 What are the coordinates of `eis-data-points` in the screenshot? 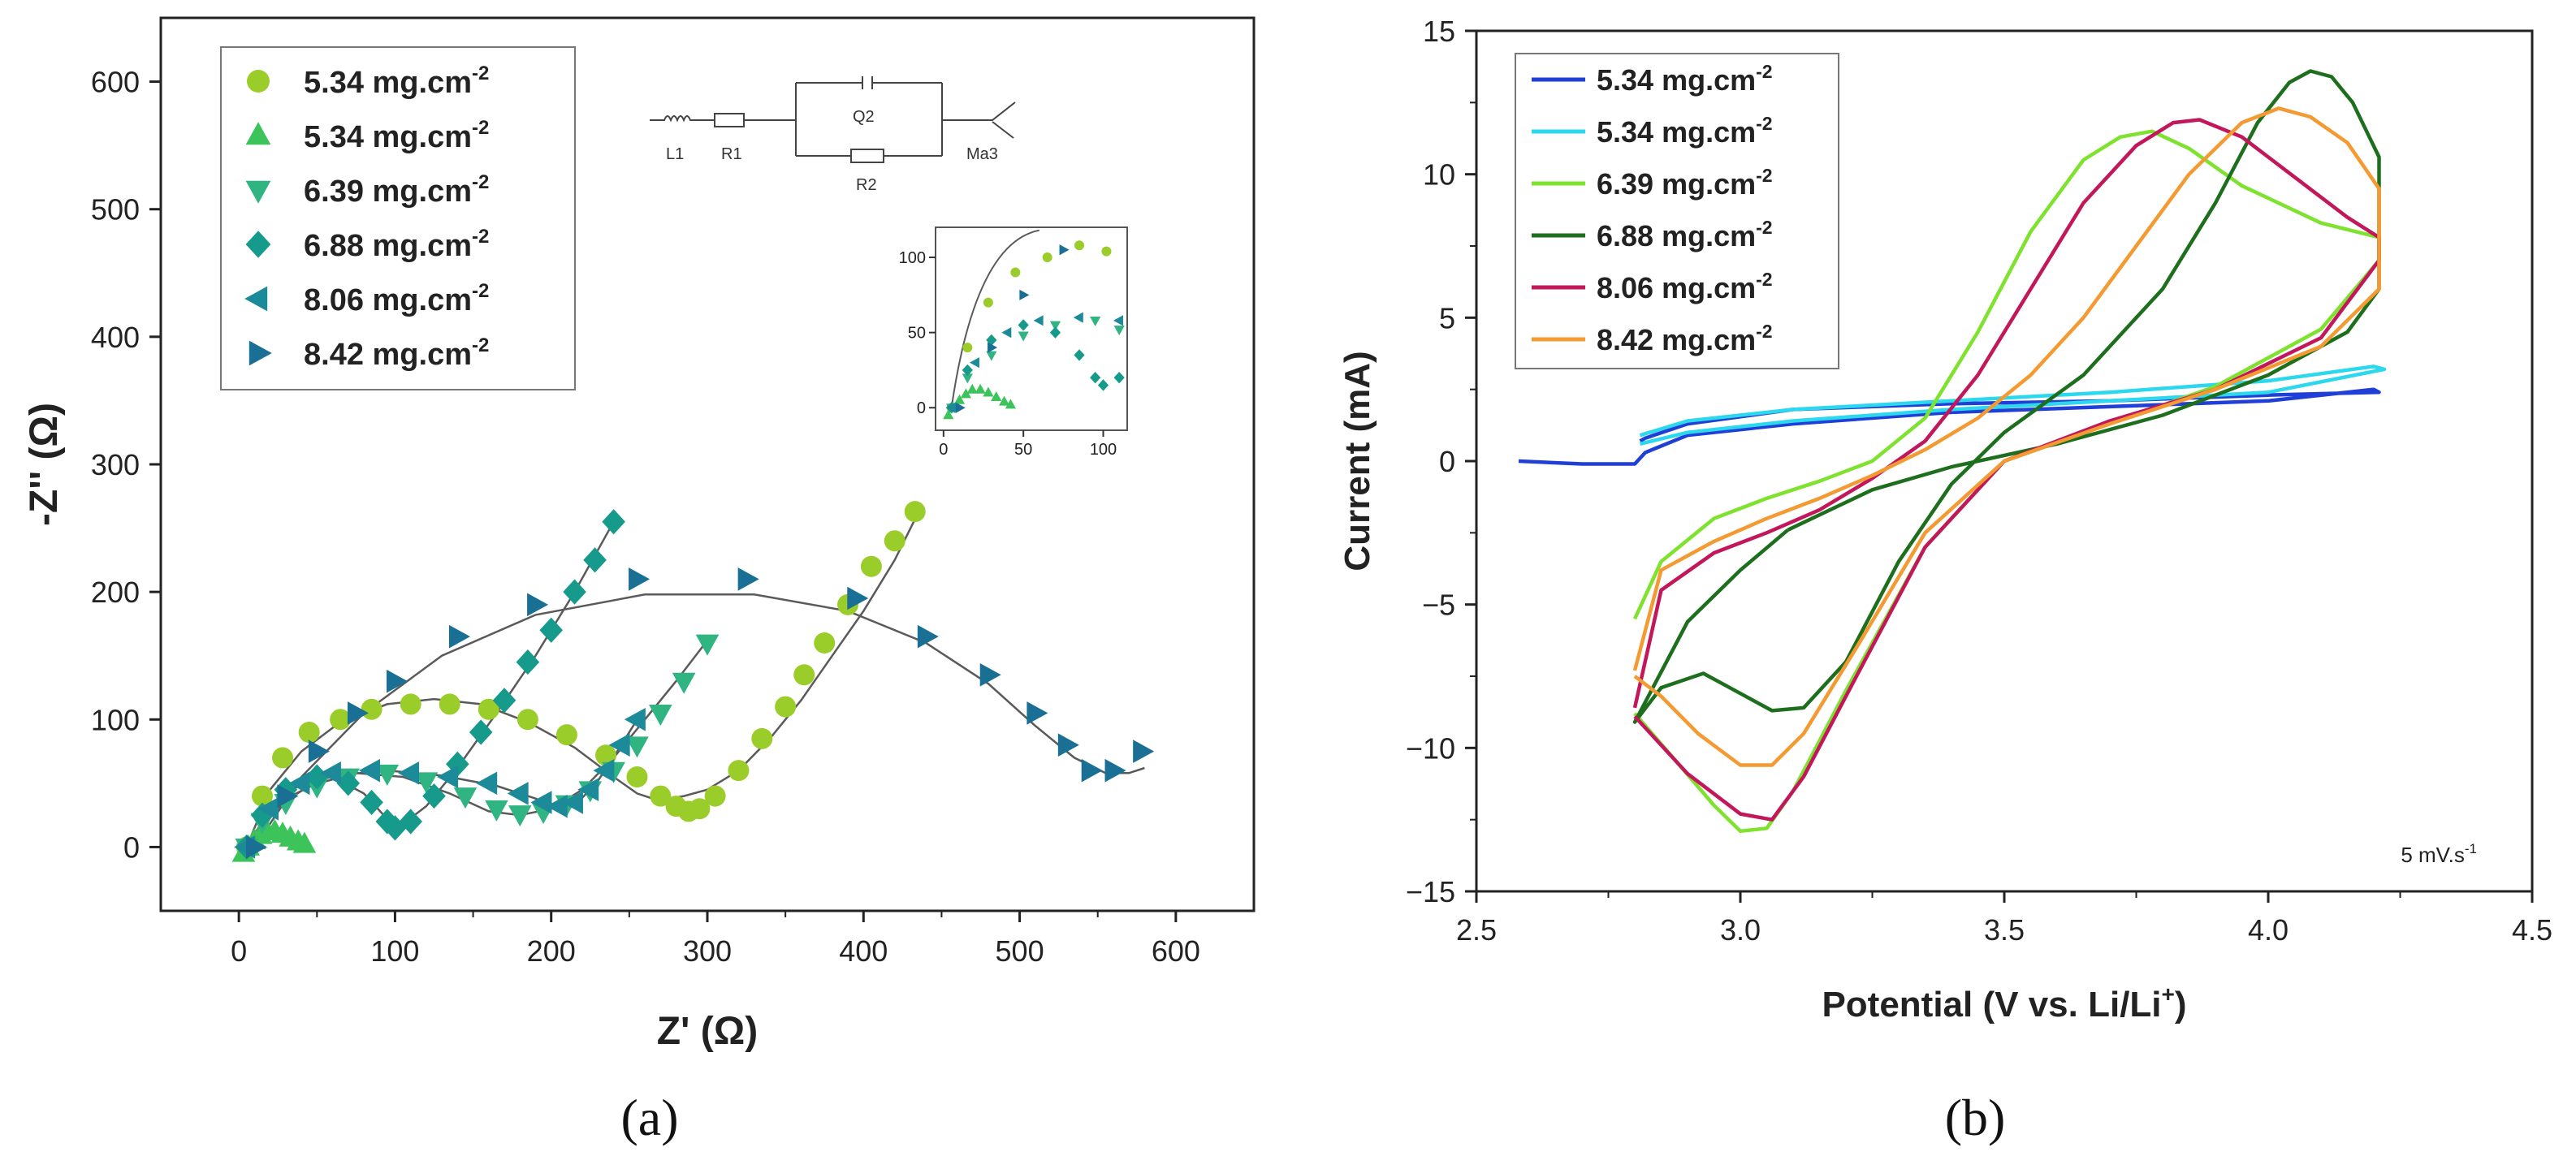 It's located at (693, 681).